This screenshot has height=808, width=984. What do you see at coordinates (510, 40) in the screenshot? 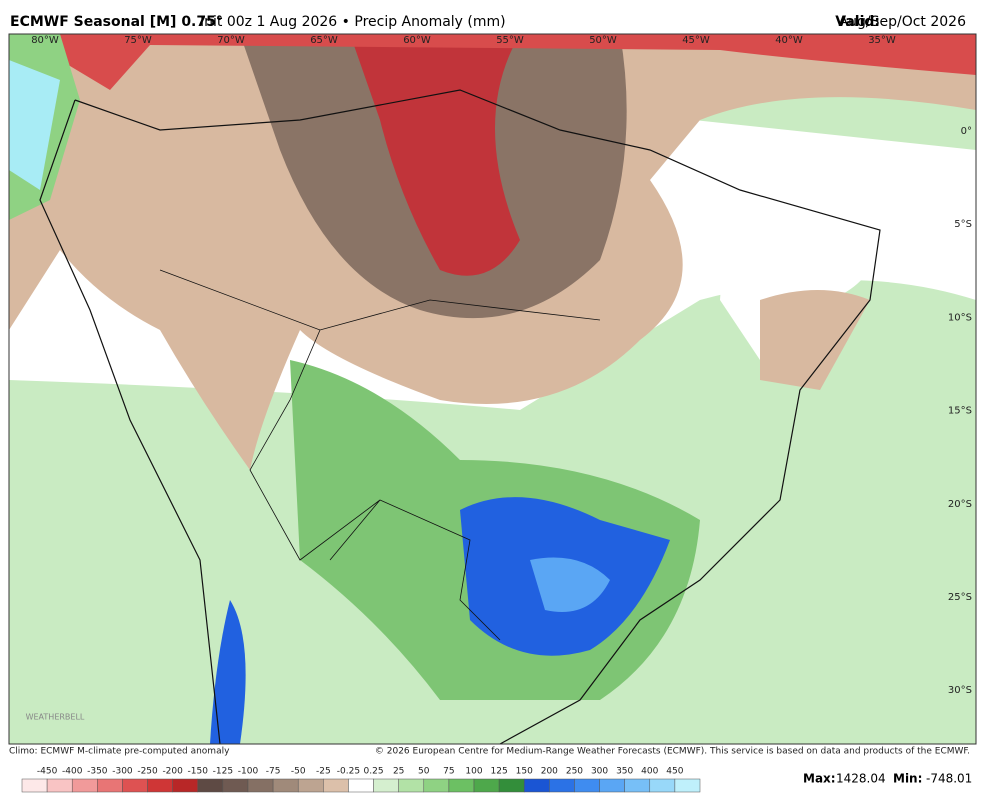
I see `lon-label: 55°W` at bounding box center [510, 40].